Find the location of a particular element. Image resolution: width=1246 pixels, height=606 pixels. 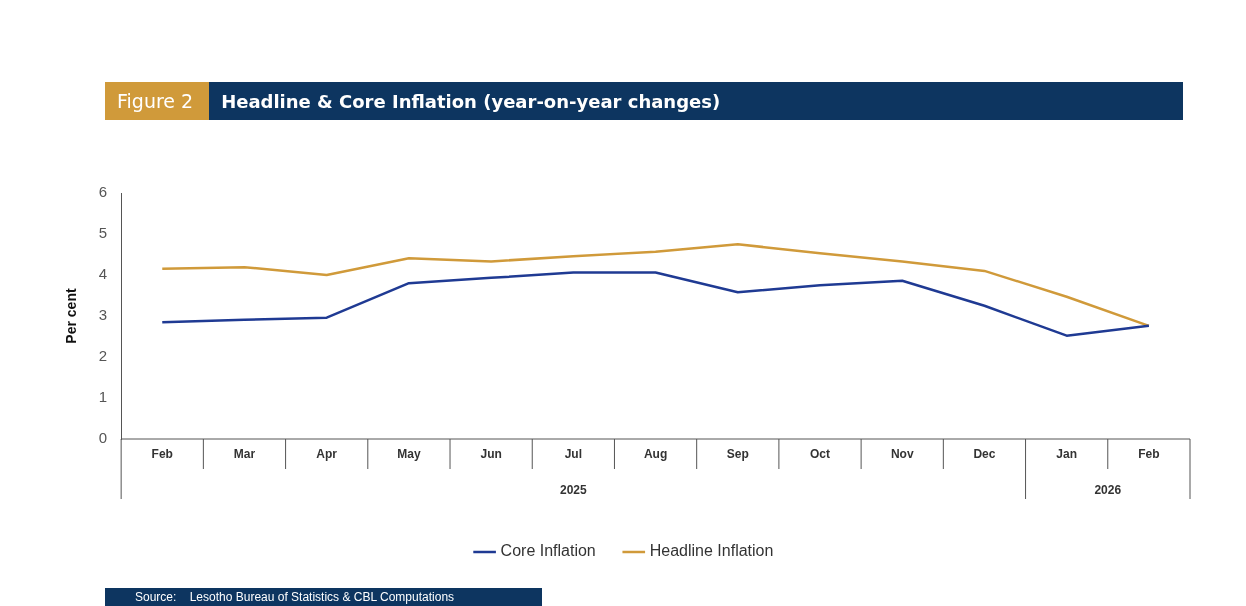

y-axis-title: Per cent is located at coordinates (71, 316).